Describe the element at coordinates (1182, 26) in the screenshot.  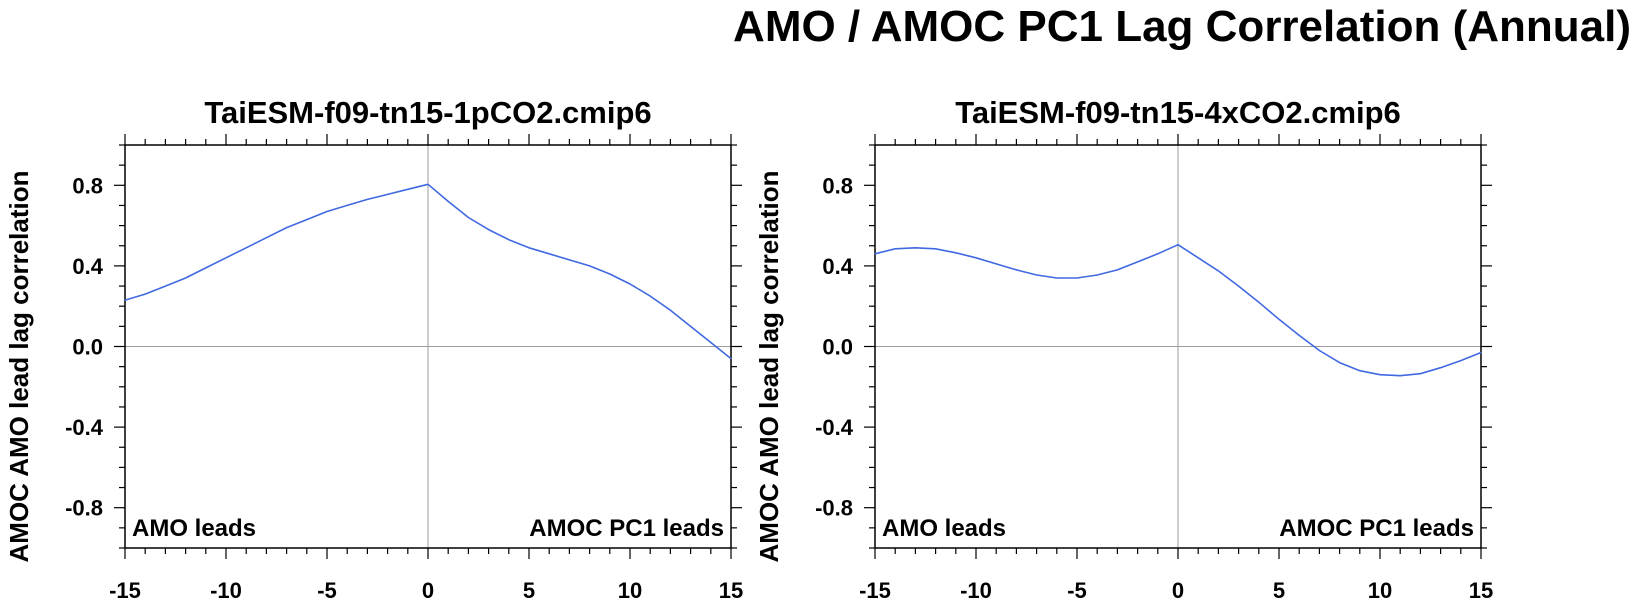
I see `figure-title-text: AMO / AMOC PC1 Lag Correlation (Annual)` at that location.